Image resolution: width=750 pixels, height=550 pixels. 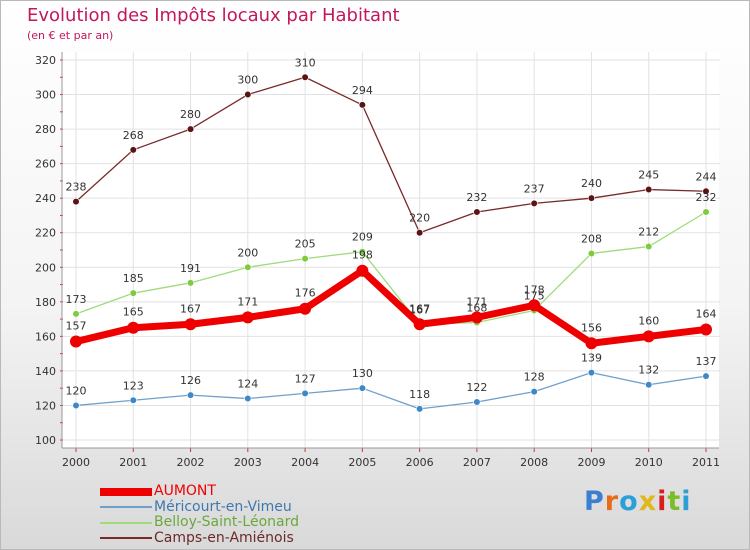 I want to click on legend-item-3: Camps-en-Amiénois, so click(x=199, y=538).